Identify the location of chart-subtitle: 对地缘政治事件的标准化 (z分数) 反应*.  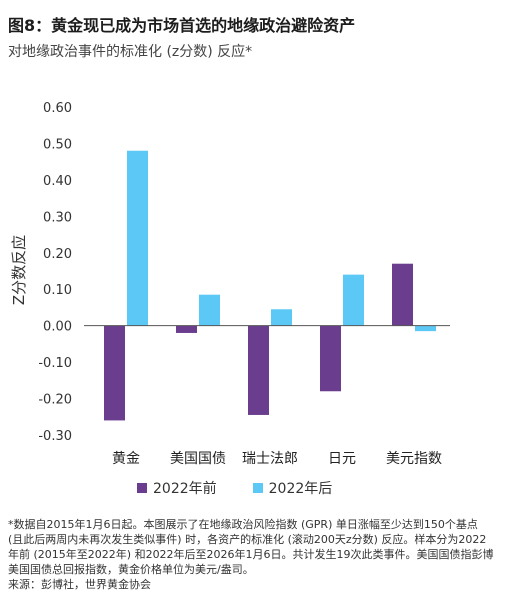
(130, 52).